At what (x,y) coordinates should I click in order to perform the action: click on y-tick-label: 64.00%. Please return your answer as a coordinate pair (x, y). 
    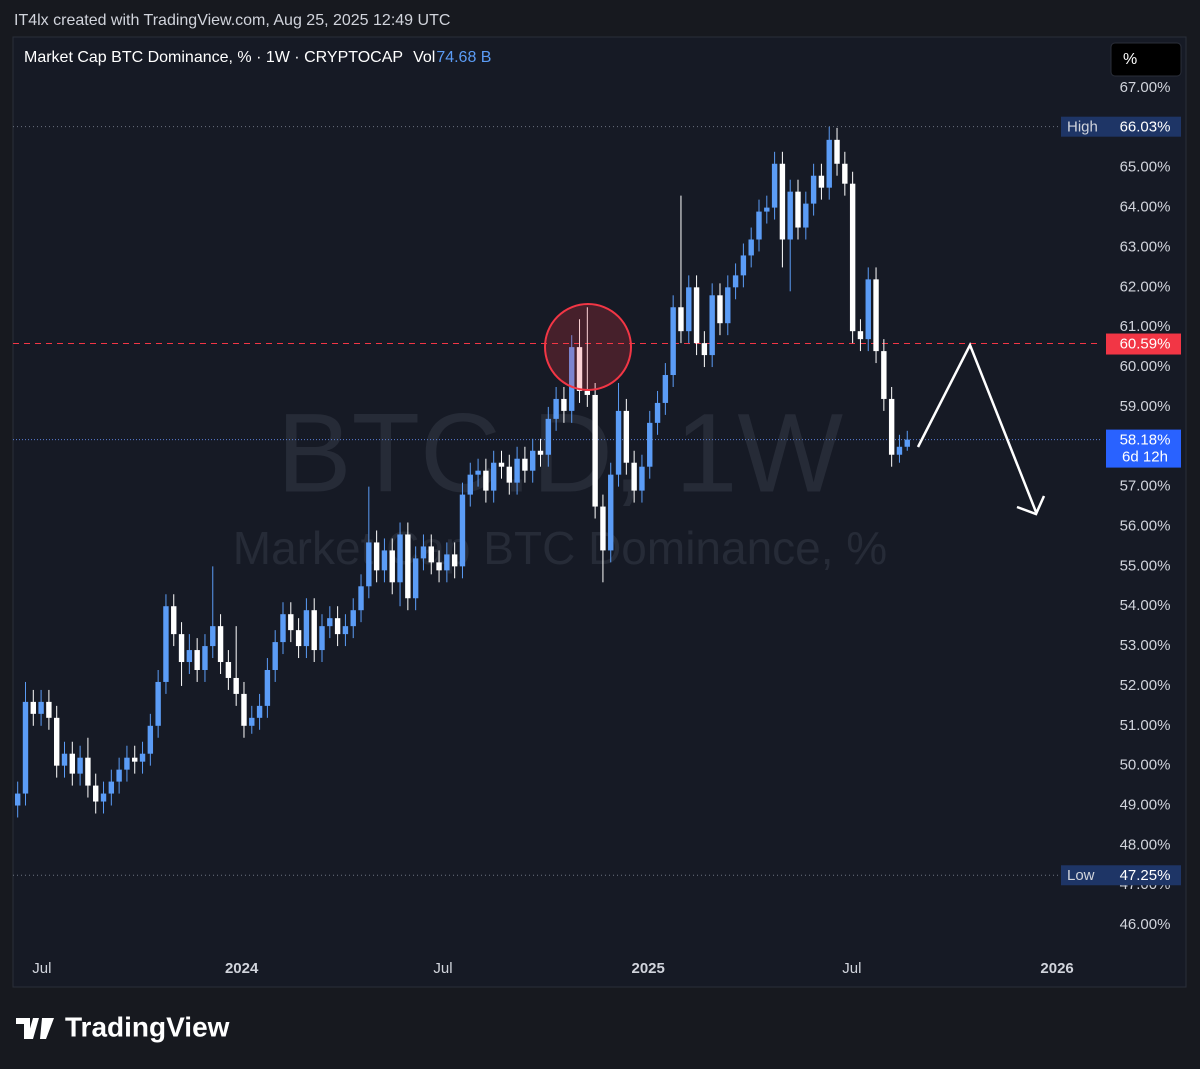
    Looking at the image, I should click on (1145, 207).